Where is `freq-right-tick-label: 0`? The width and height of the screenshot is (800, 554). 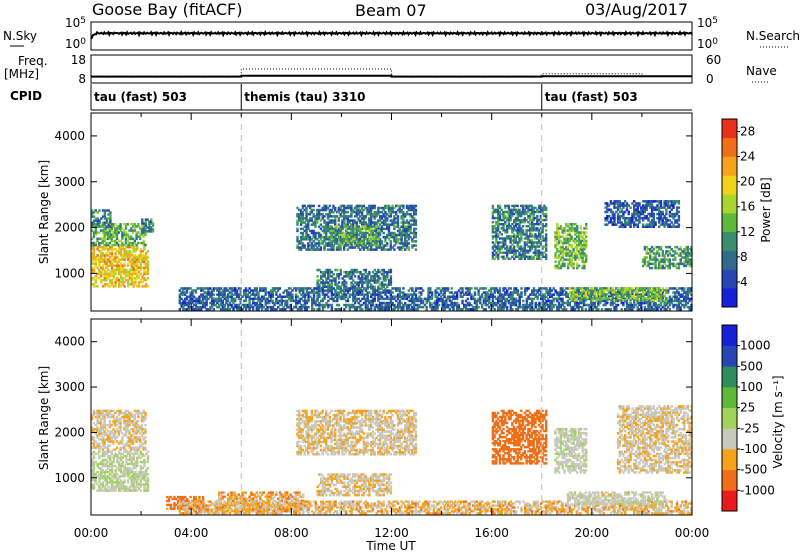 freq-right-tick-label: 0 is located at coordinates (710, 79).